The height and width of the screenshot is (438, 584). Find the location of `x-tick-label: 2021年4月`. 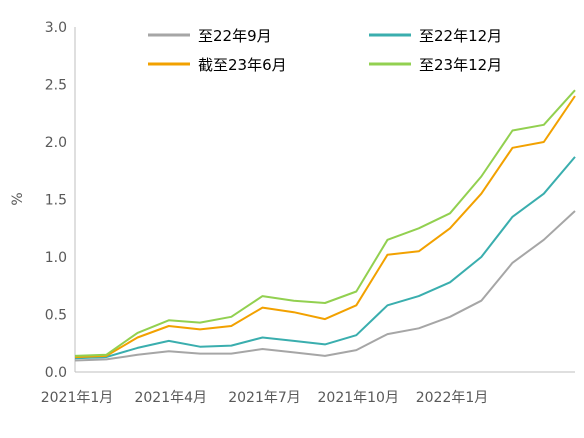

x-tick-label: 2021年4月 is located at coordinates (170, 398).